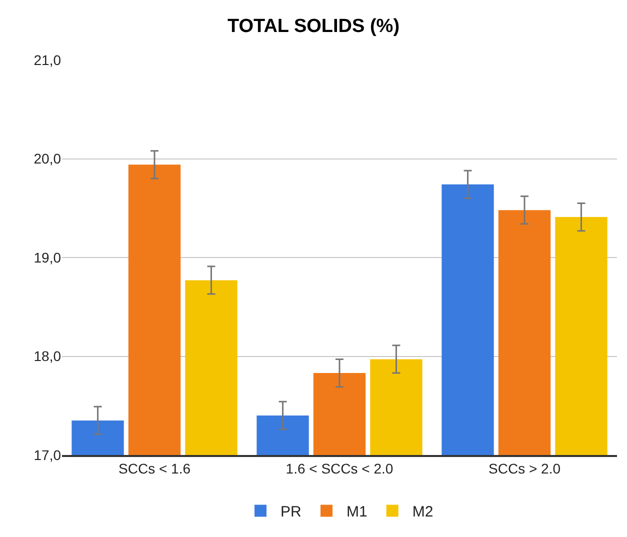  What do you see at coordinates (48, 158) in the screenshot?
I see `y-tick-label: 20,0` at bounding box center [48, 158].